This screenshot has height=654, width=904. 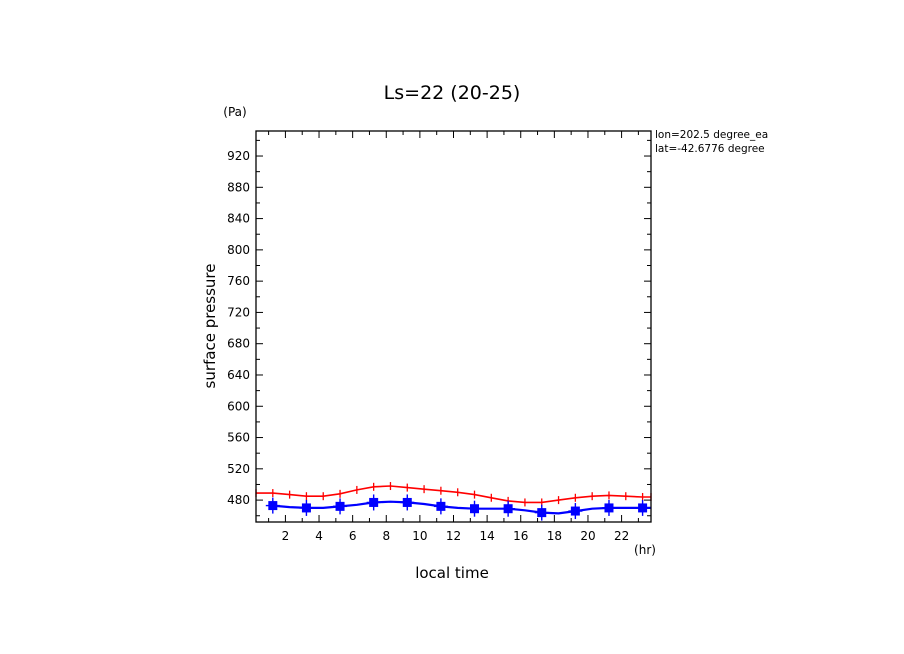 What do you see at coordinates (386, 536) in the screenshot?
I see `x-tick-label: 8` at bounding box center [386, 536].